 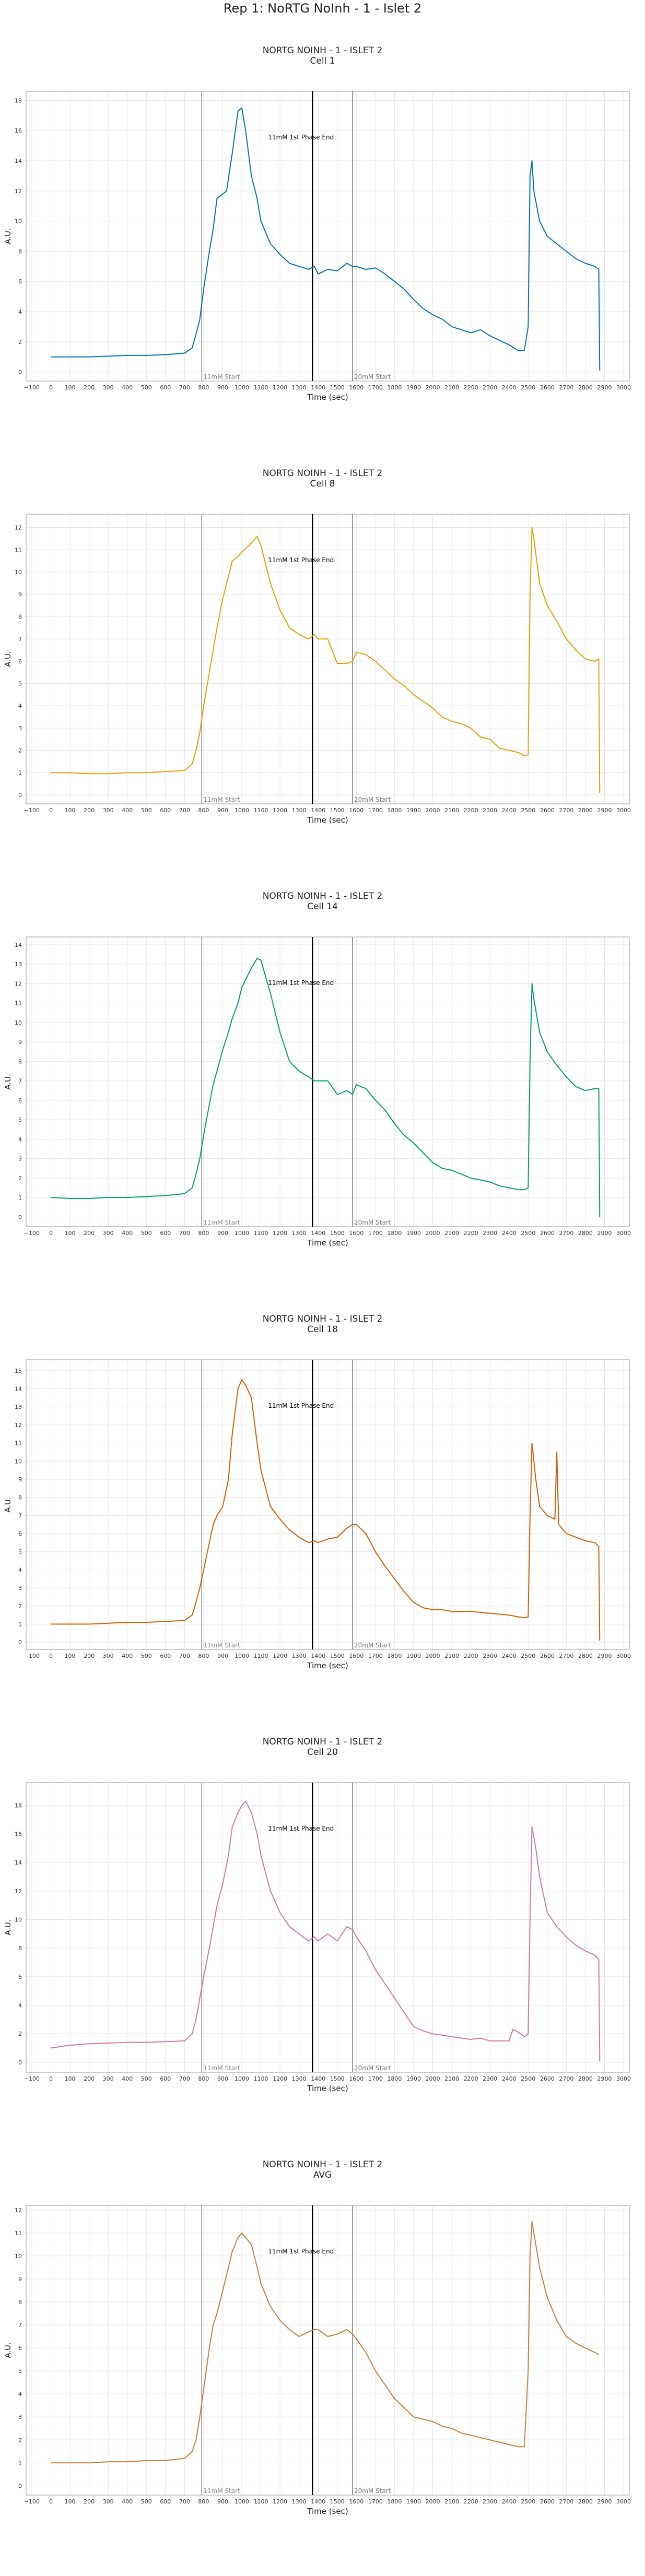 I want to click on series-line, so click(x=326, y=1087).